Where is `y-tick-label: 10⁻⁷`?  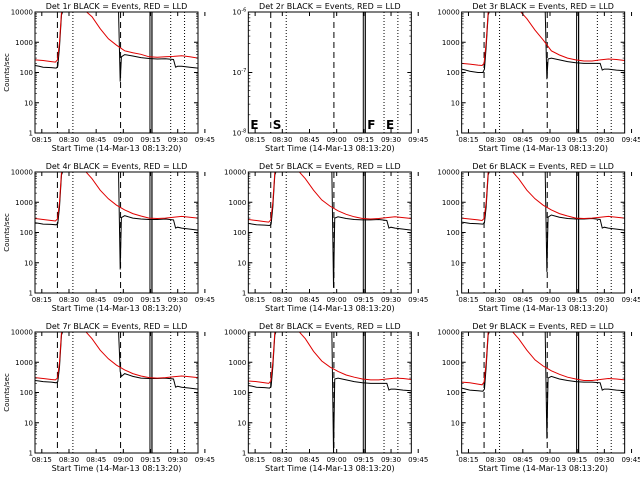
y-tick-label: 10⁻⁷ is located at coordinates (239, 72).